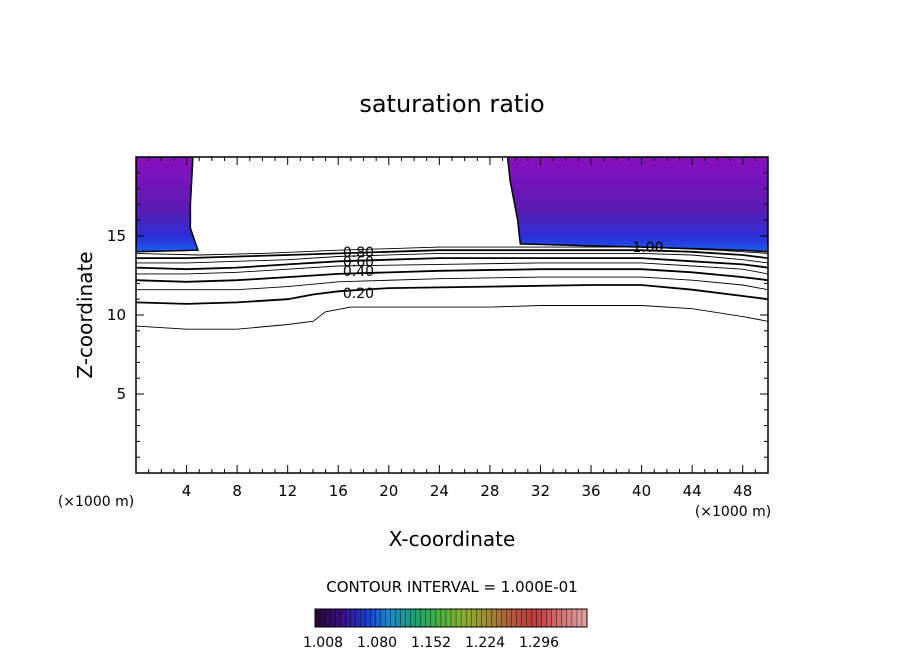 The width and height of the screenshot is (904, 654). What do you see at coordinates (539, 643) in the screenshot?
I see `colorbar-tick-label: 1.296` at bounding box center [539, 643].